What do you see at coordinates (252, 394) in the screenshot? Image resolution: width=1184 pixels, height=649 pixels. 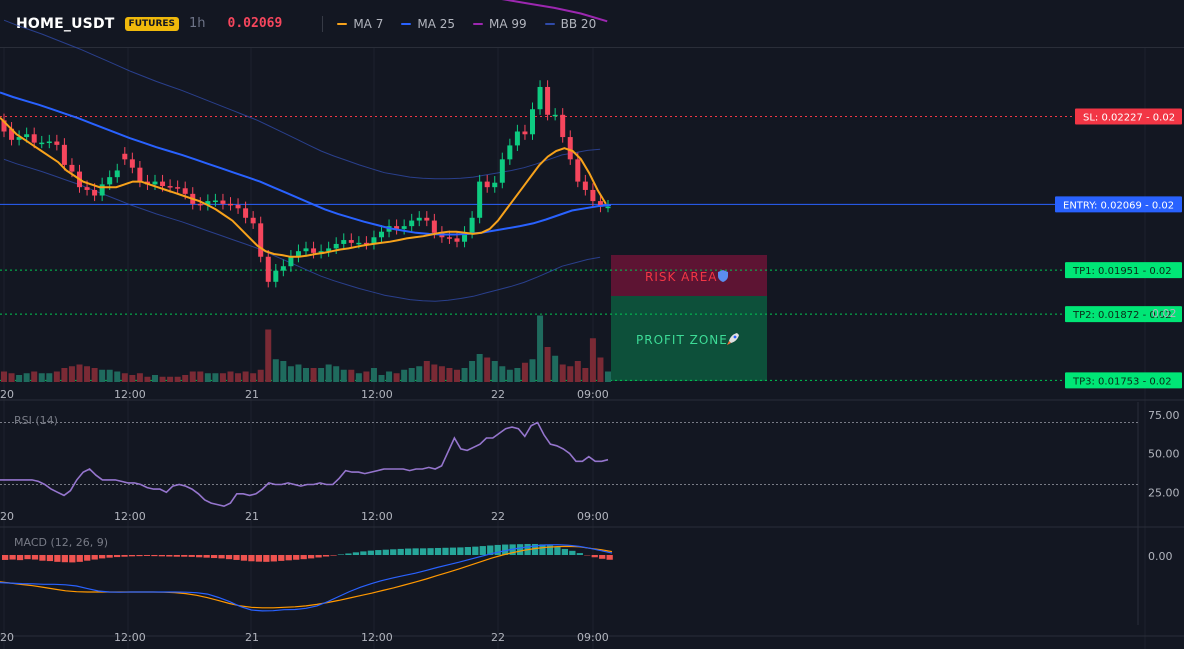 I see `time-label-0-2: 21` at bounding box center [252, 394].